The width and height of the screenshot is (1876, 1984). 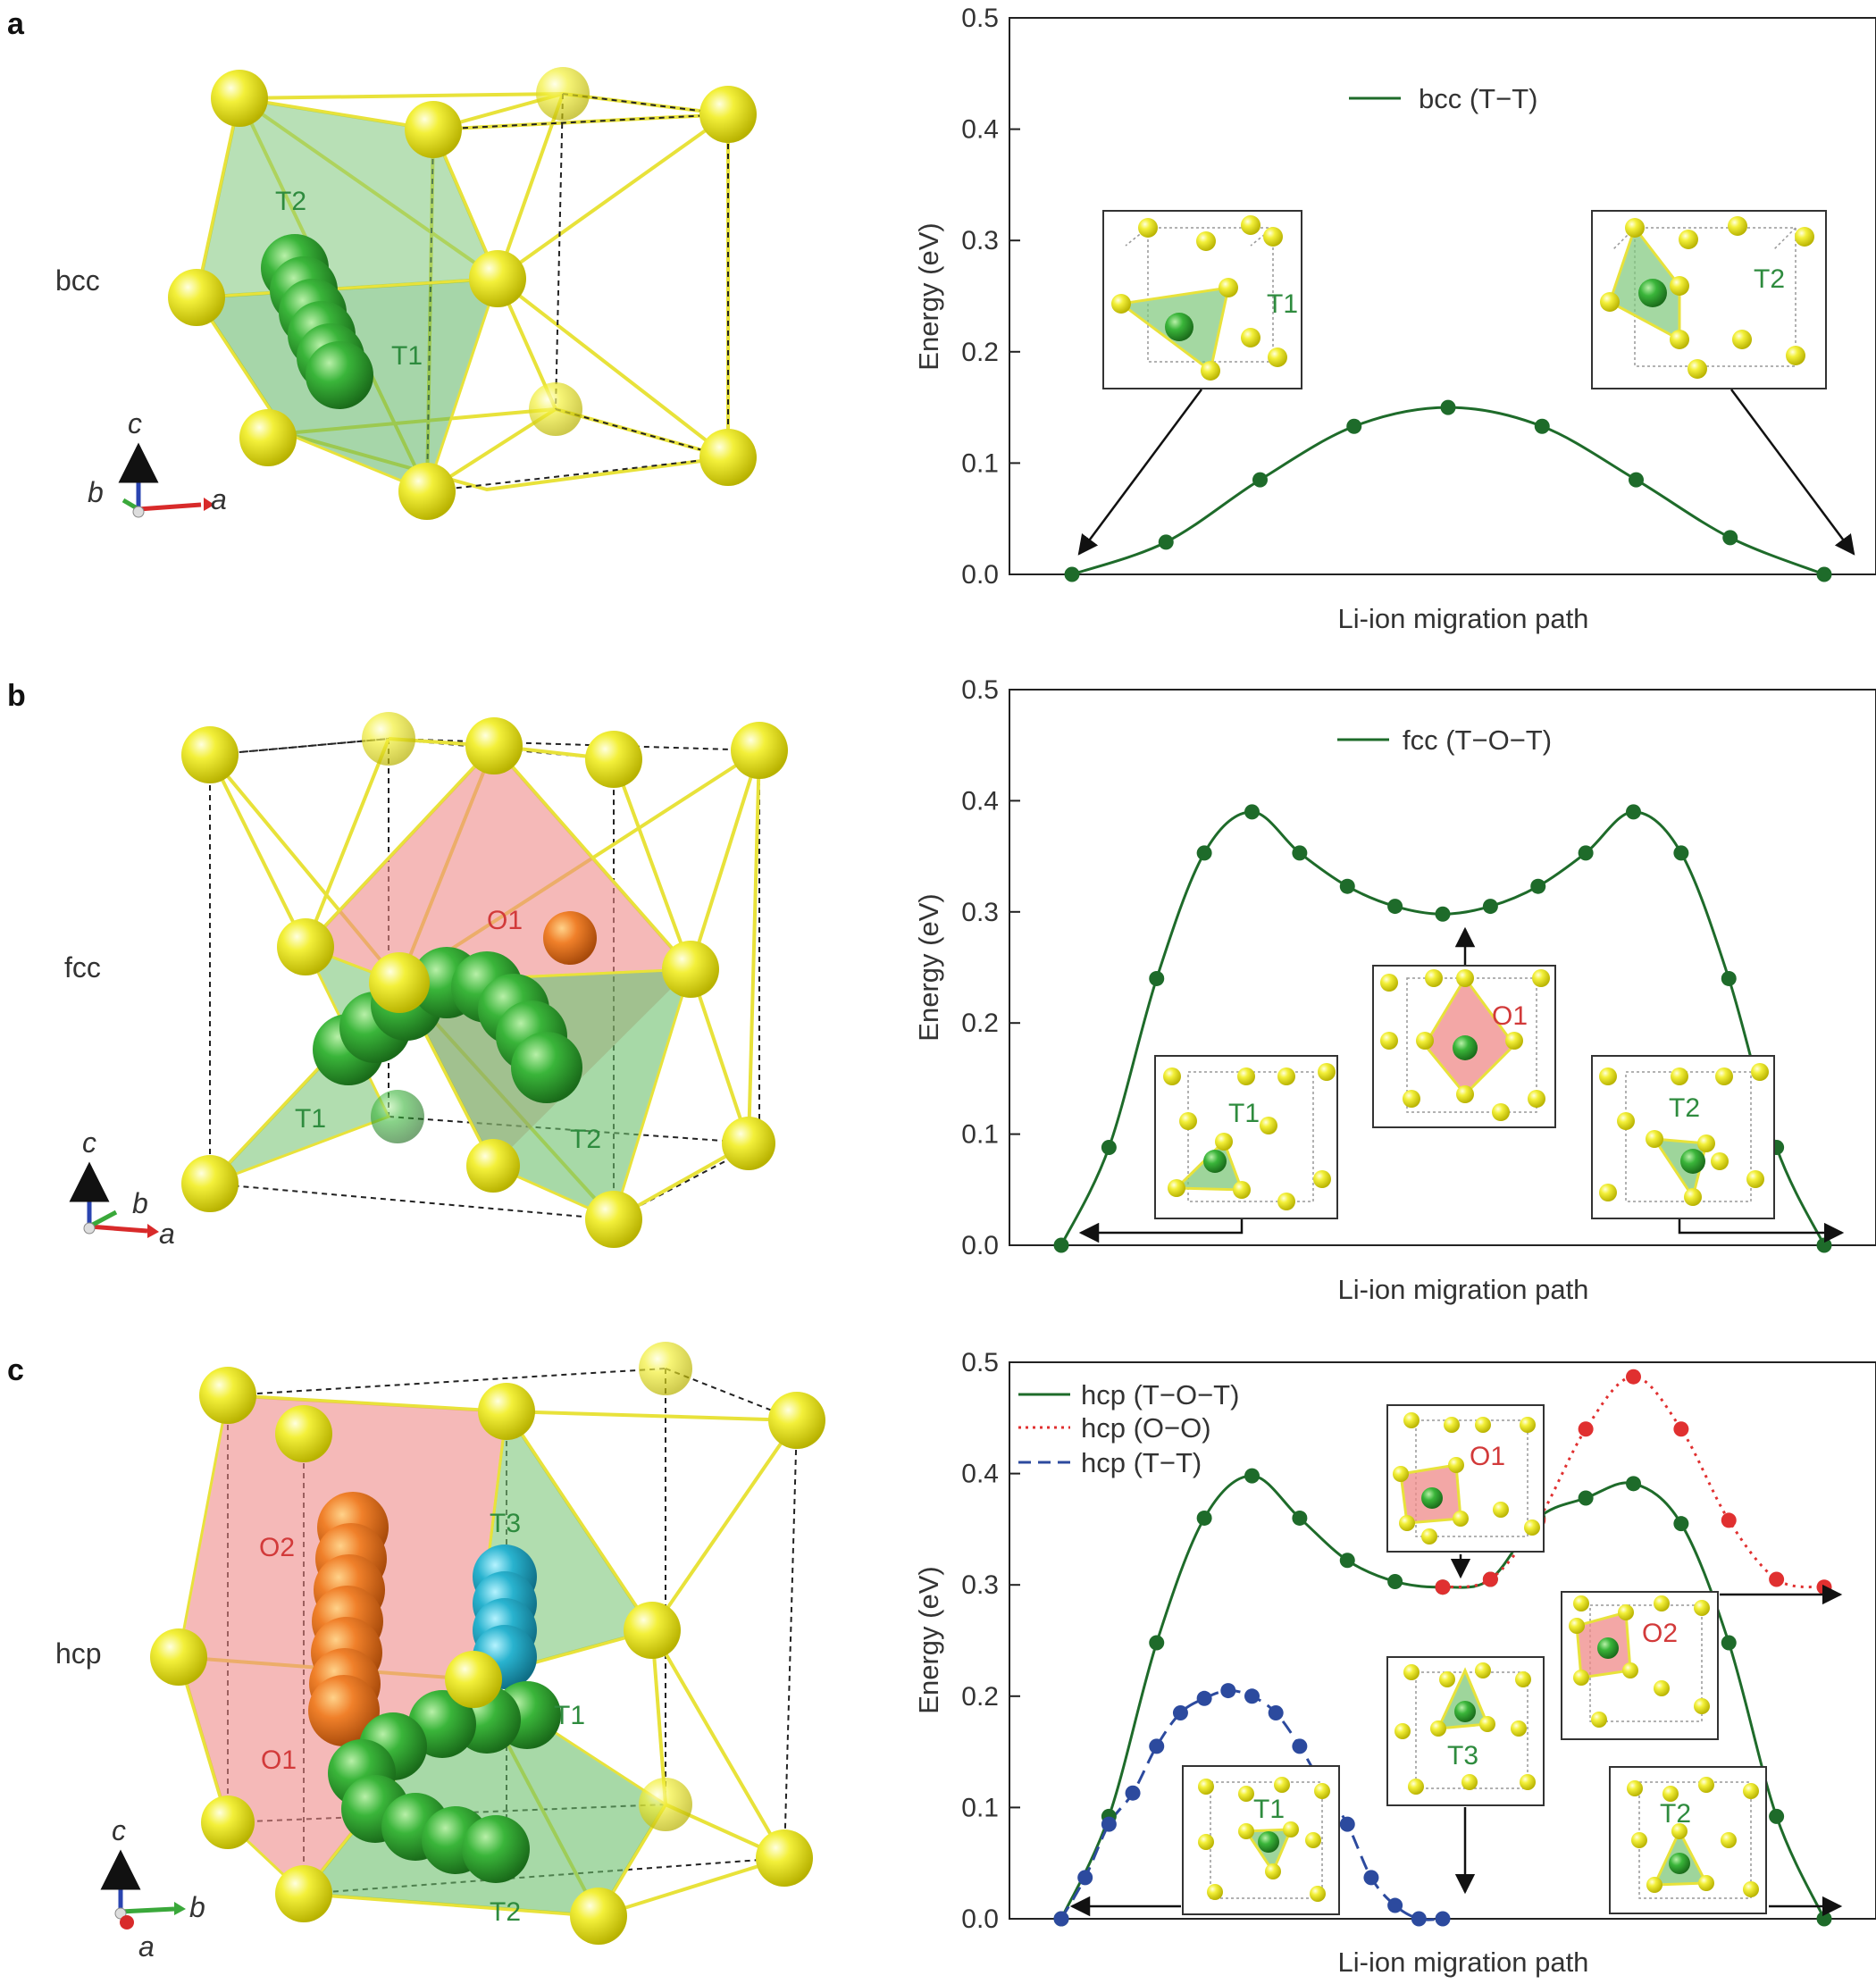 What do you see at coordinates (1465, 1731) in the screenshot?
I see `inset-t3: T3` at bounding box center [1465, 1731].